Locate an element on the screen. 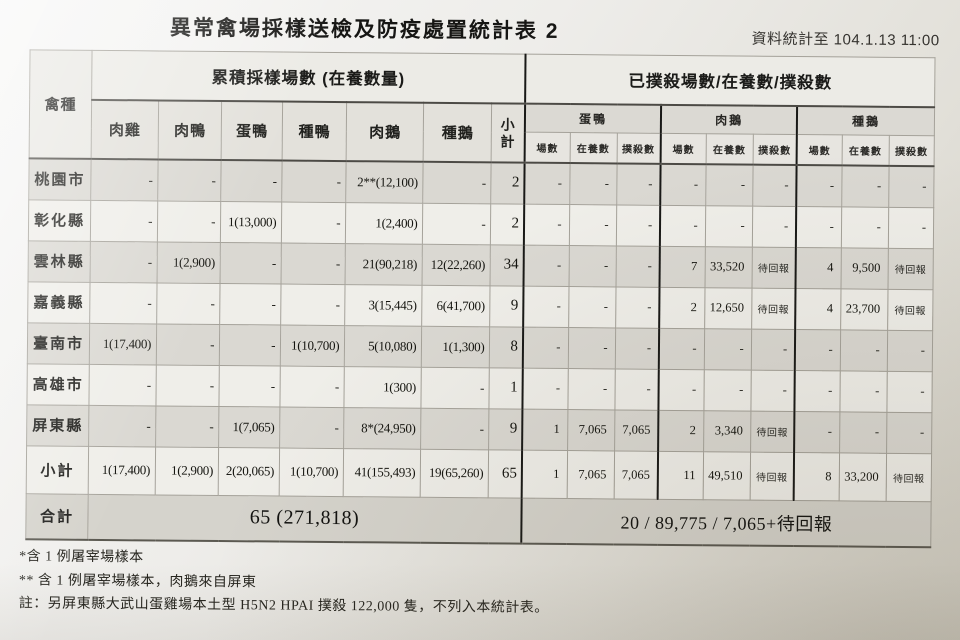 This screenshot has height=640, width=960. region-label: 小計 is located at coordinates (57, 469).